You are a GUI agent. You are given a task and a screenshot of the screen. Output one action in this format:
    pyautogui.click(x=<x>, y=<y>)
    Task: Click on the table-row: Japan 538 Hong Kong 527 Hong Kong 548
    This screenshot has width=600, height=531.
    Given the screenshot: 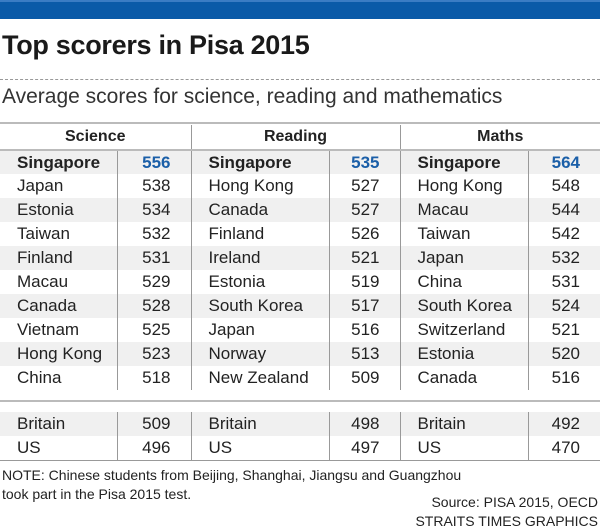 What is the action you would take?
    pyautogui.click(x=300, y=186)
    